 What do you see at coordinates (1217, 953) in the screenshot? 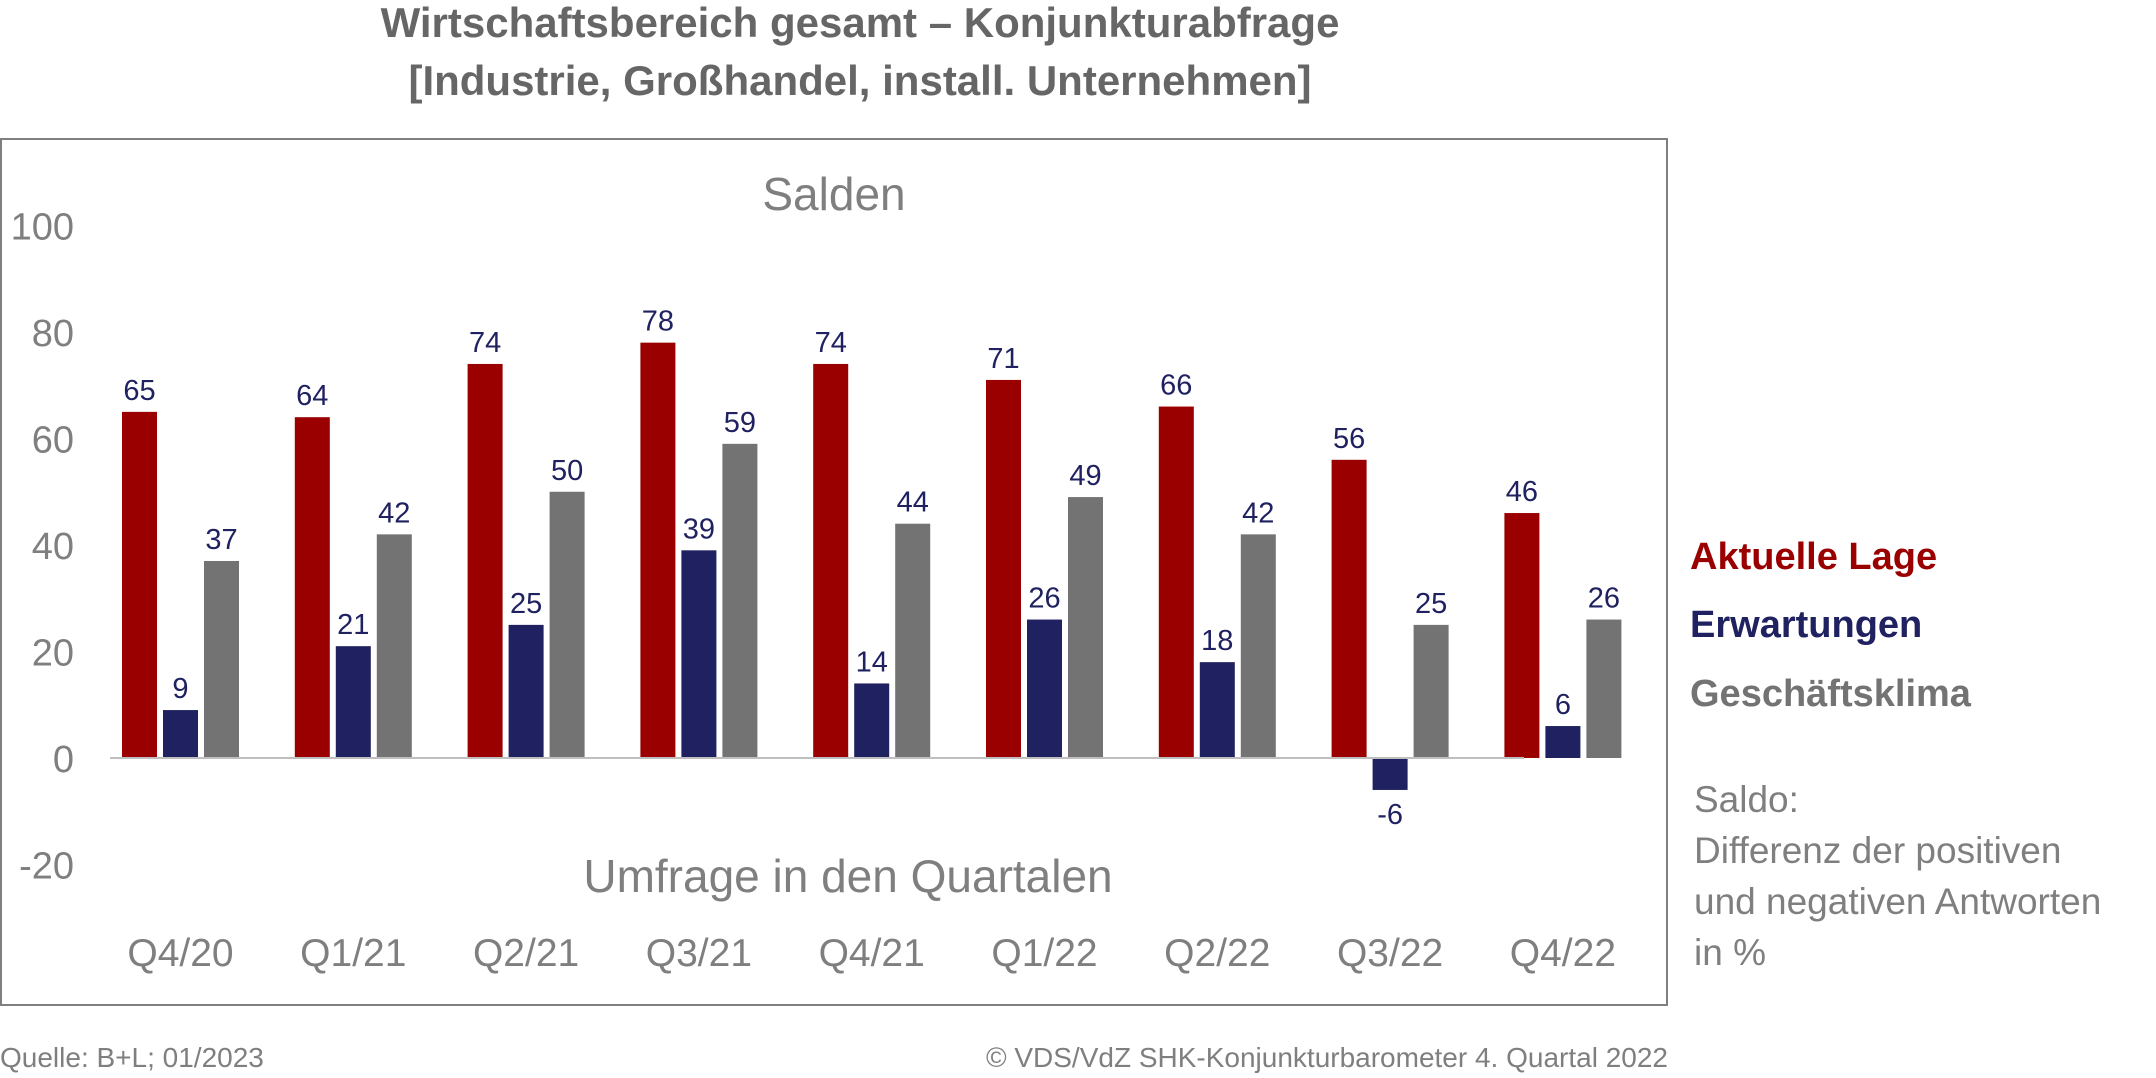
I see `x-tick-label: Q2/22` at bounding box center [1217, 953].